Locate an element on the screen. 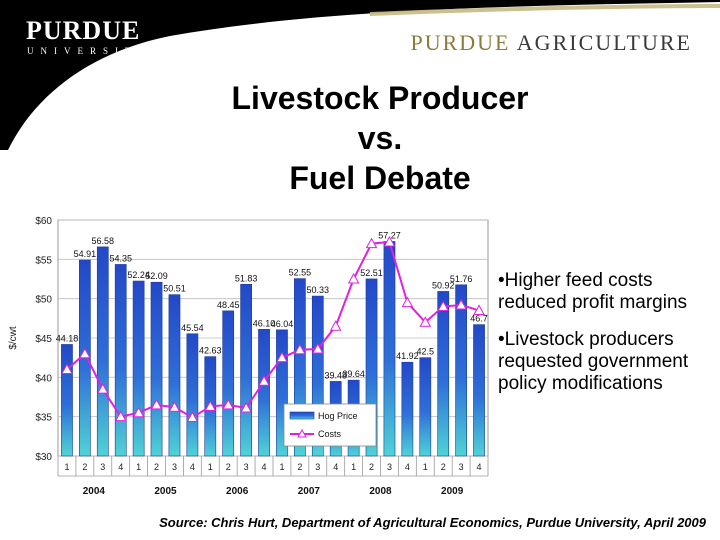 The width and height of the screenshot is (720, 540). y-tick-label: $40 is located at coordinates (43, 378).